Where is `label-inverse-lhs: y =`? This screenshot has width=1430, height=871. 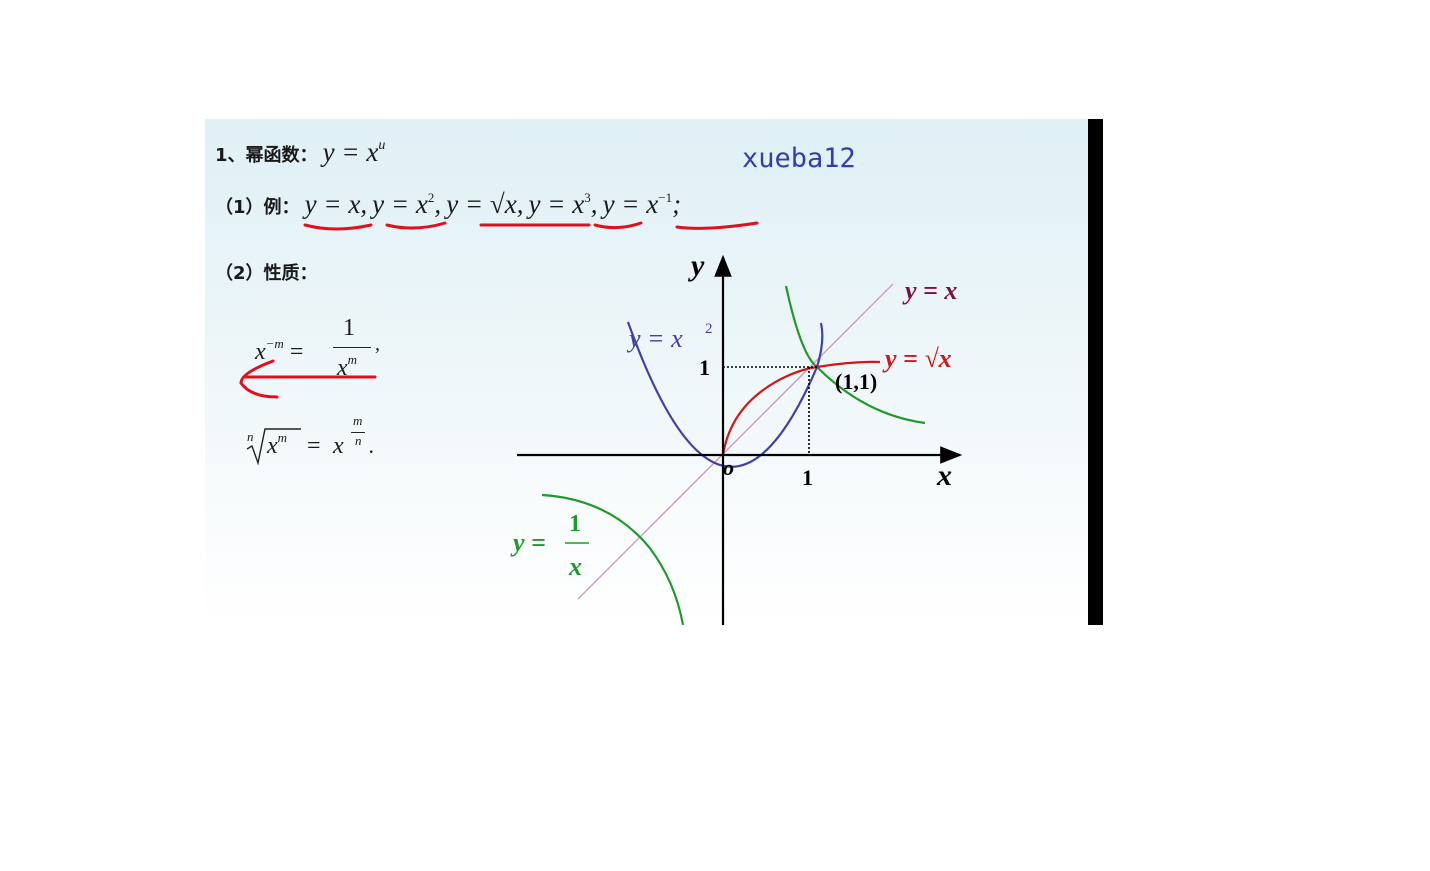 label-inverse-lhs: y = is located at coordinates (528, 542).